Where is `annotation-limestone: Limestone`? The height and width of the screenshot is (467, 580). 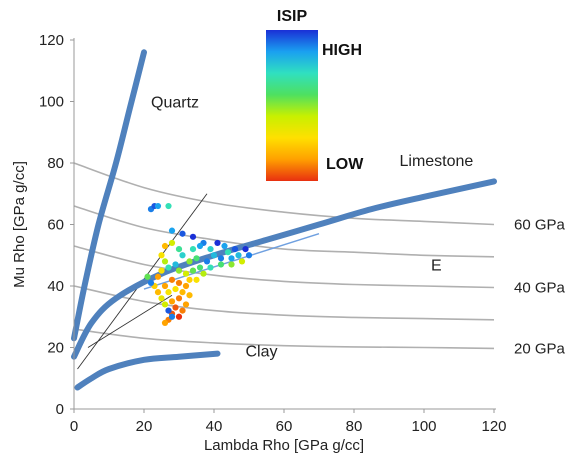
annotation-limestone: Limestone is located at coordinates (437, 161).